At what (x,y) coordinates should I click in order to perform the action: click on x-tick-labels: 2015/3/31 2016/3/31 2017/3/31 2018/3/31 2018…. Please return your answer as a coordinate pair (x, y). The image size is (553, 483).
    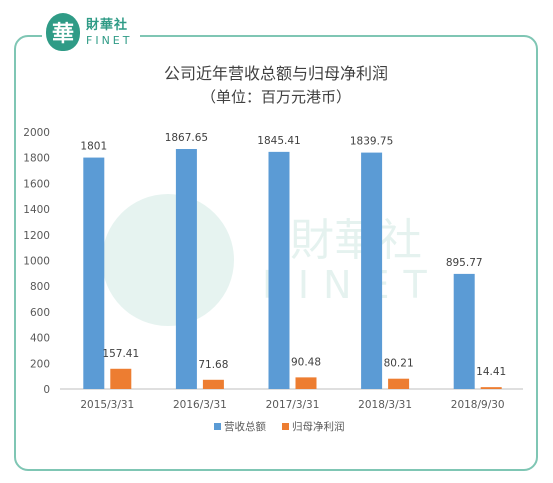
    Looking at the image, I should click on (292, 405).